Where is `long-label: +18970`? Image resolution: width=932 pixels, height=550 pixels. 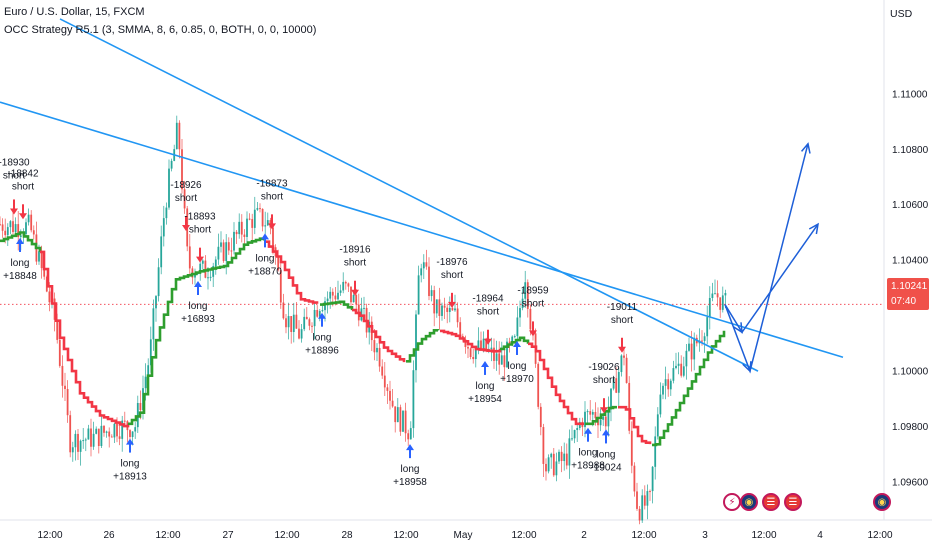 long-label: +18970 is located at coordinates (517, 379).